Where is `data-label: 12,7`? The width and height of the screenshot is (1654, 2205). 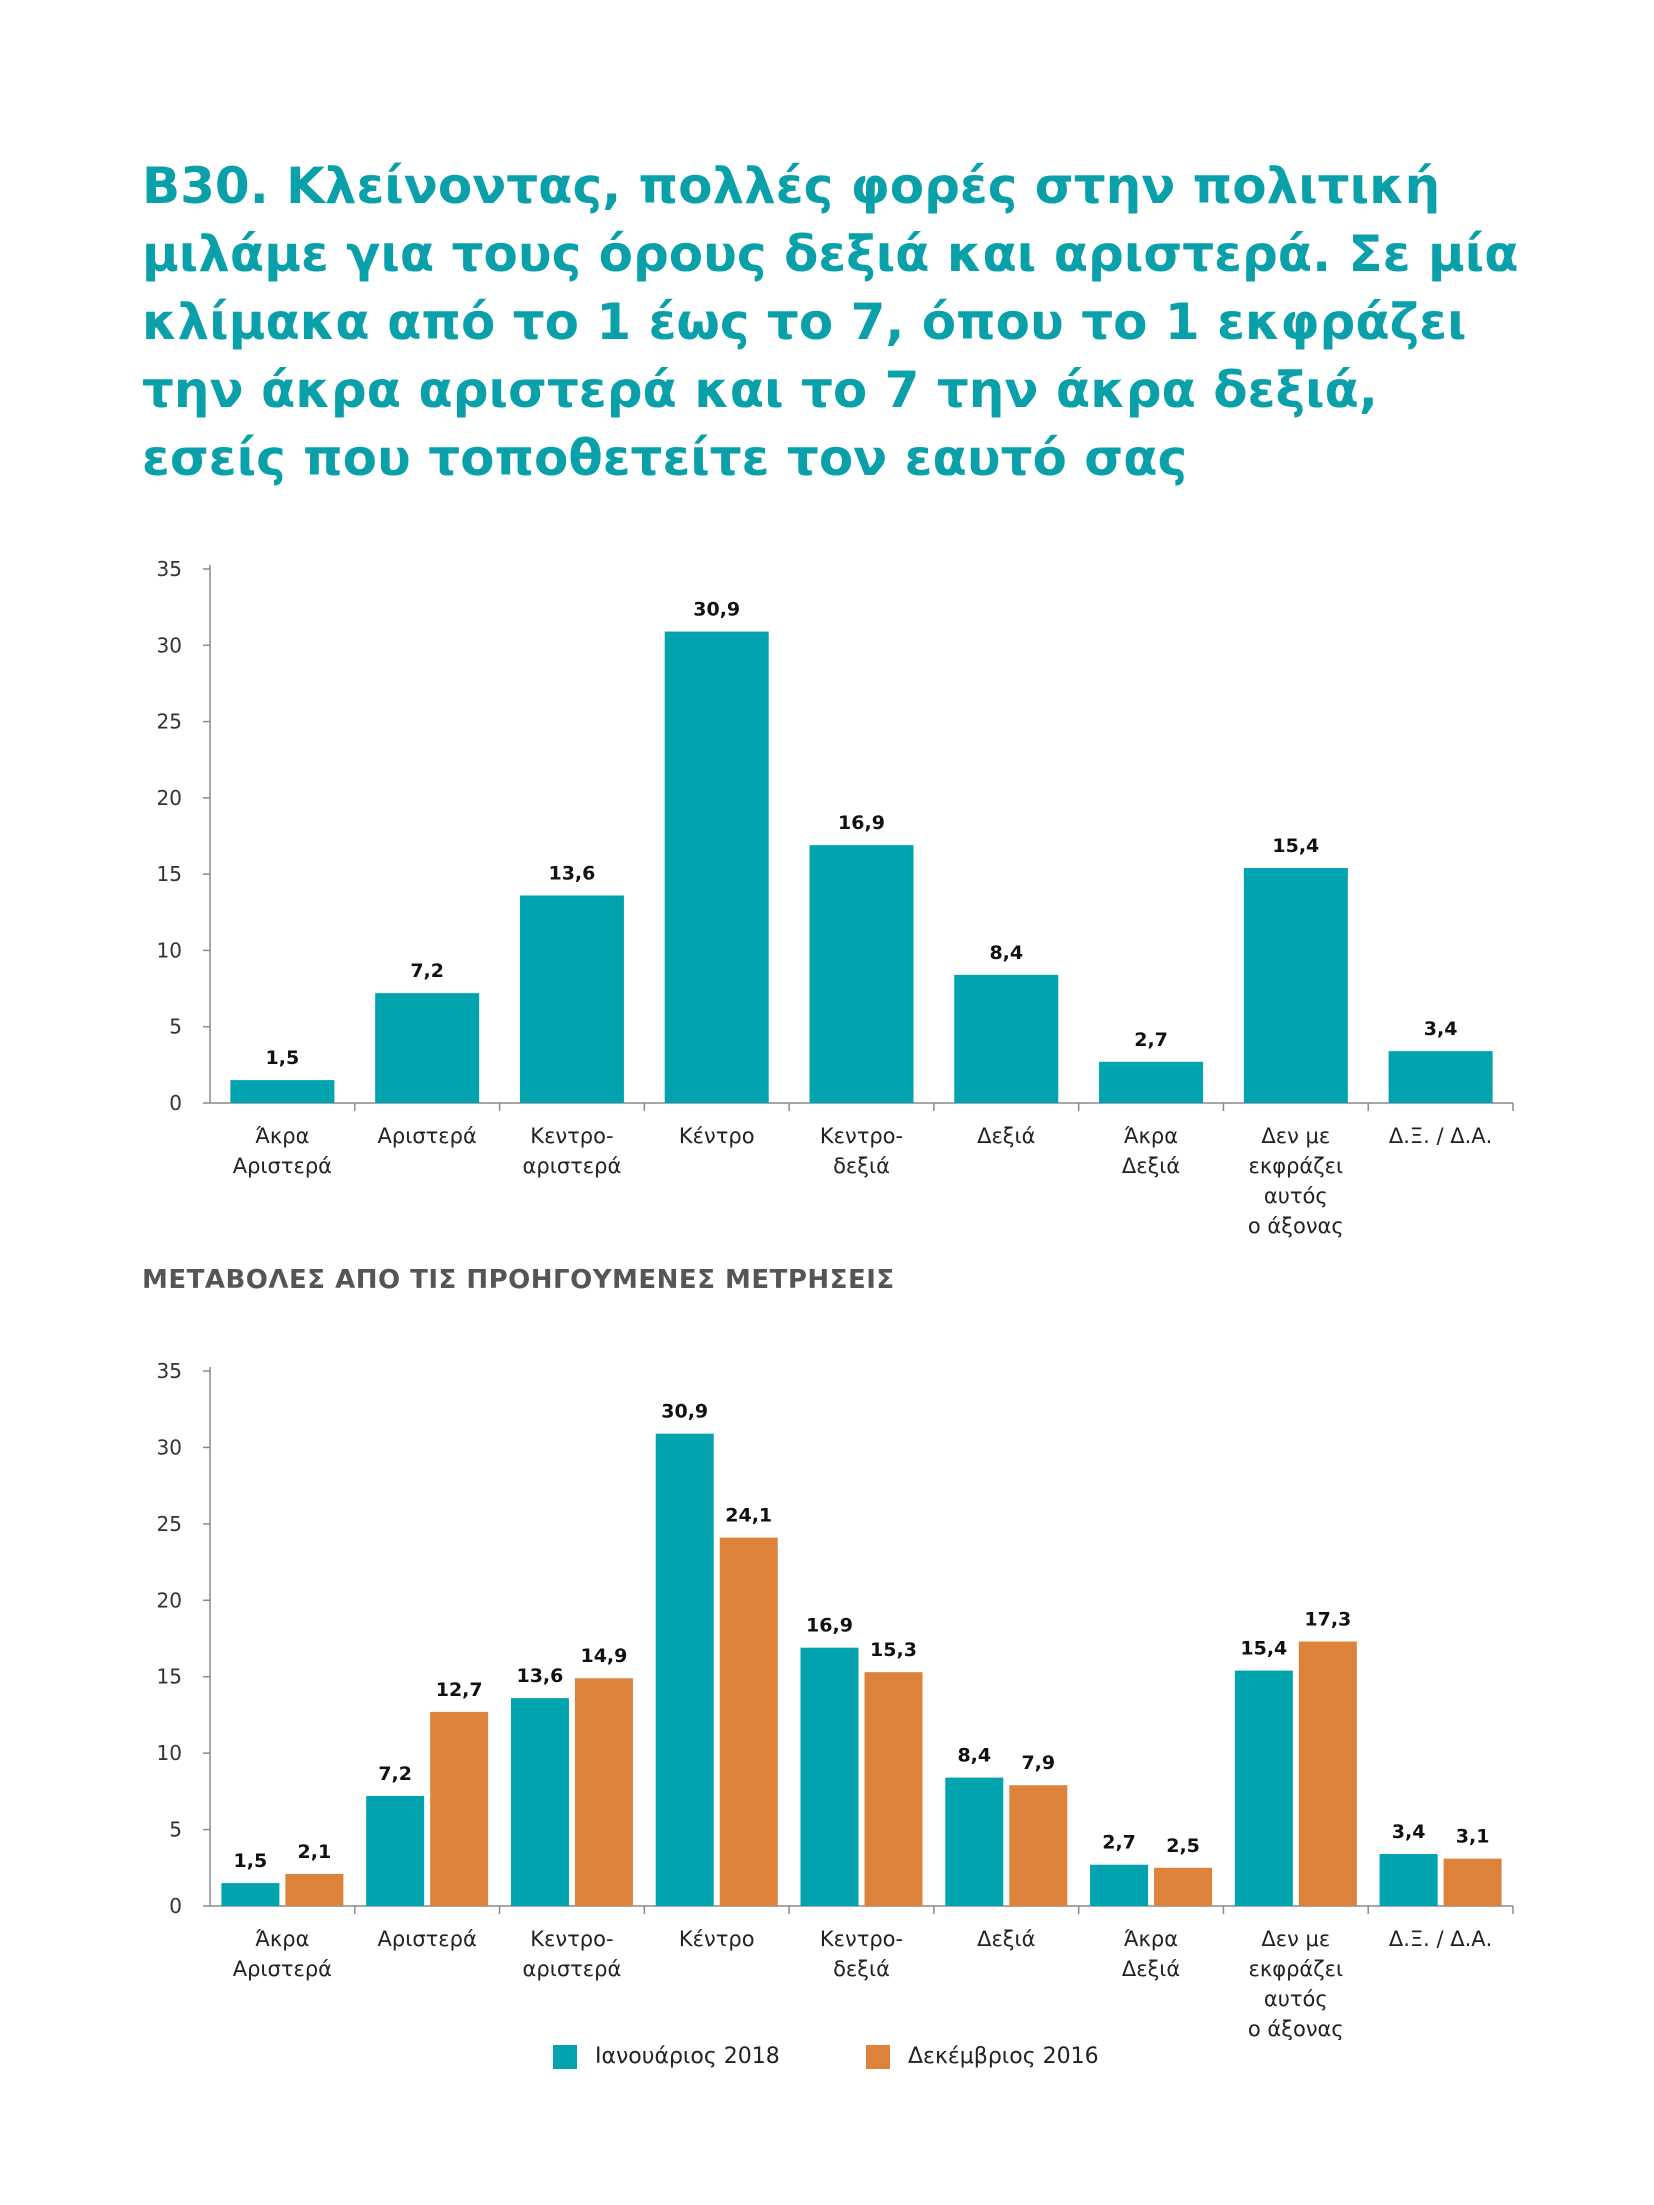 data-label: 12,7 is located at coordinates (459, 1690).